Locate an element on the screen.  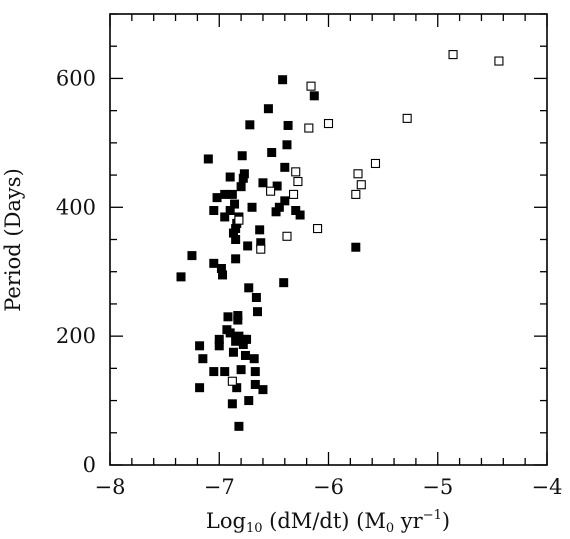
x-axis-label-rest: (dM/dt) (M is located at coordinates (324, 521).